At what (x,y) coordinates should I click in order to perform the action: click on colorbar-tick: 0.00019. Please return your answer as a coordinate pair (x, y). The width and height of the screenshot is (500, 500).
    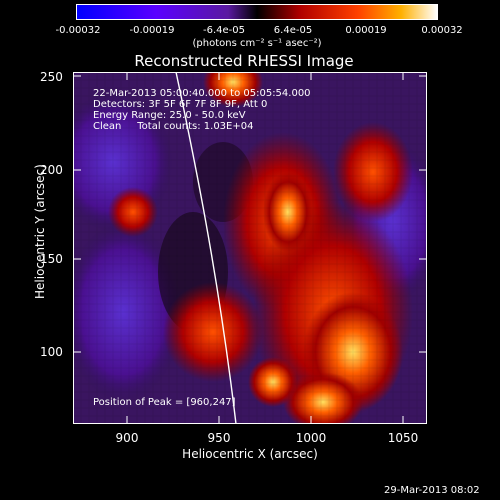
    Looking at the image, I should click on (366, 30).